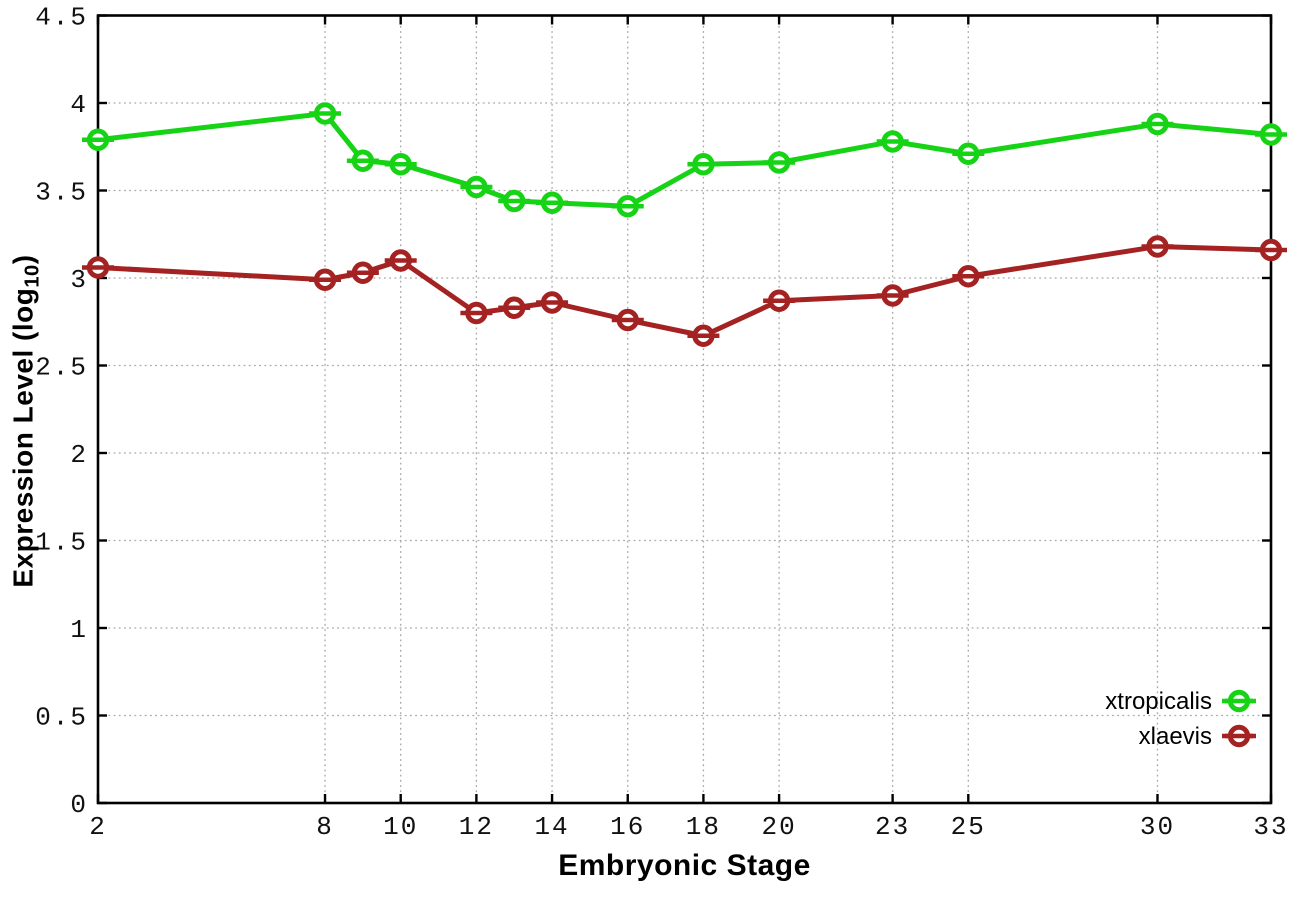 This screenshot has width=1296, height=907. Describe the element at coordinates (61, 18) in the screenshot. I see `y-tick-label: 4.5` at that location.